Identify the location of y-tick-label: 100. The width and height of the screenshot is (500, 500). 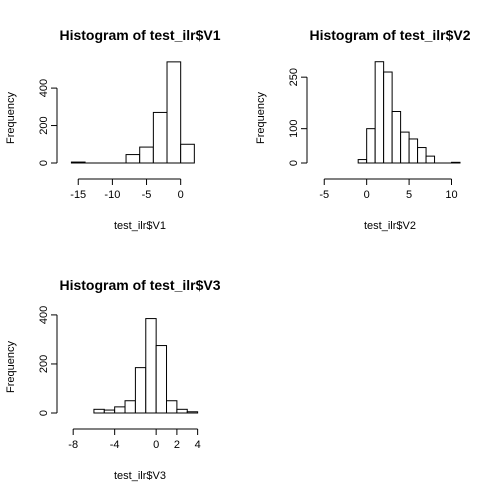
(294, 128).